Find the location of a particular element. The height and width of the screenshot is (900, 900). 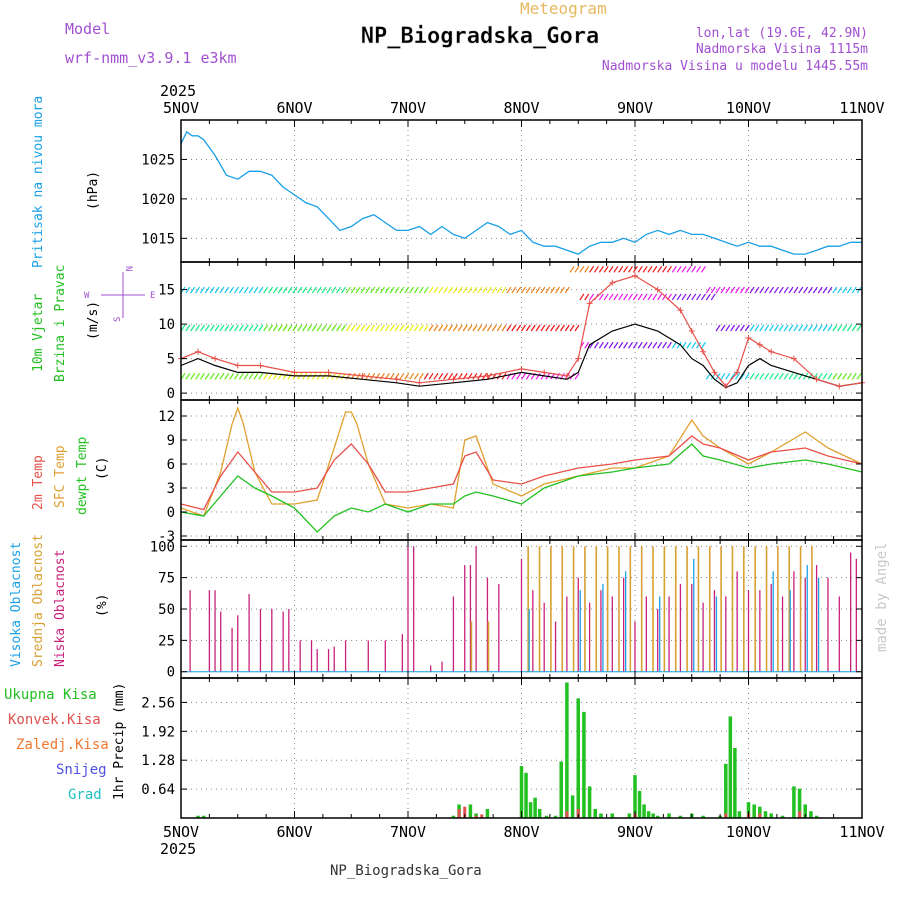

cloud-unit: (%) is located at coordinates (102, 605).